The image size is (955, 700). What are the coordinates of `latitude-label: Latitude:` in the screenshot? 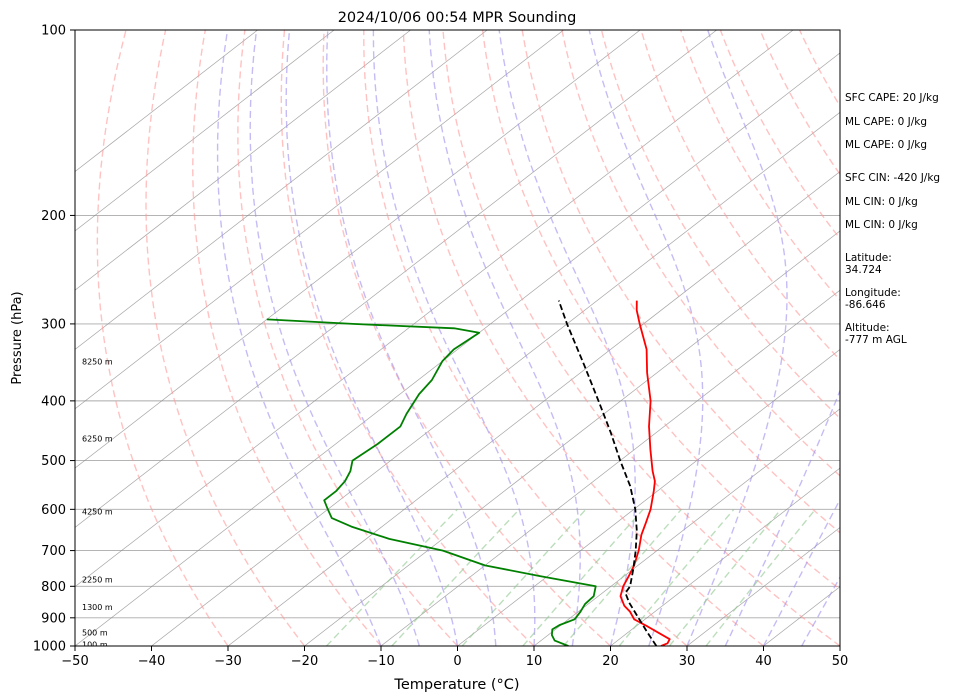 It's located at (868, 258).